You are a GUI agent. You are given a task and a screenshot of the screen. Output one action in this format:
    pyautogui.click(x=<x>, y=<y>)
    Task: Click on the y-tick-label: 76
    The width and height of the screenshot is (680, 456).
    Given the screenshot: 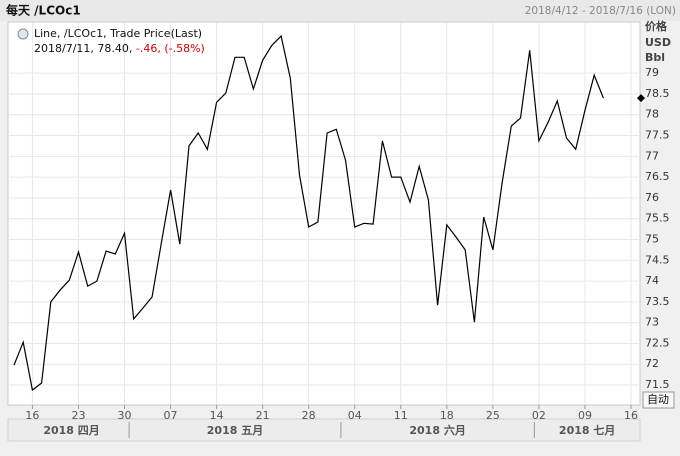 What is the action you would take?
    pyautogui.click(x=652, y=197)
    